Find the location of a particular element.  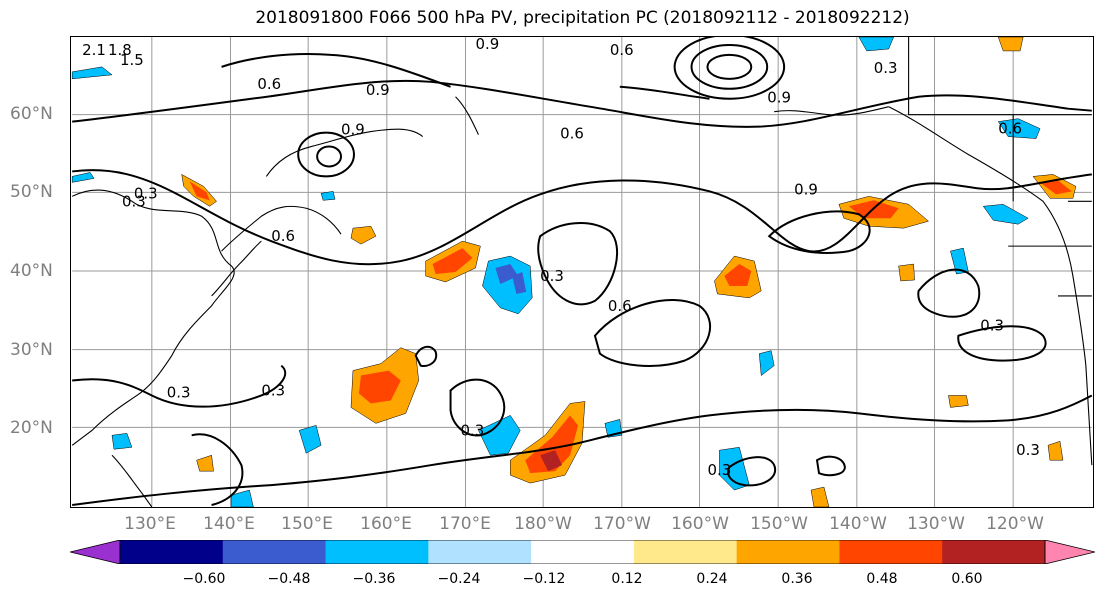

lon-label-140e: 140°E is located at coordinates (229, 524).